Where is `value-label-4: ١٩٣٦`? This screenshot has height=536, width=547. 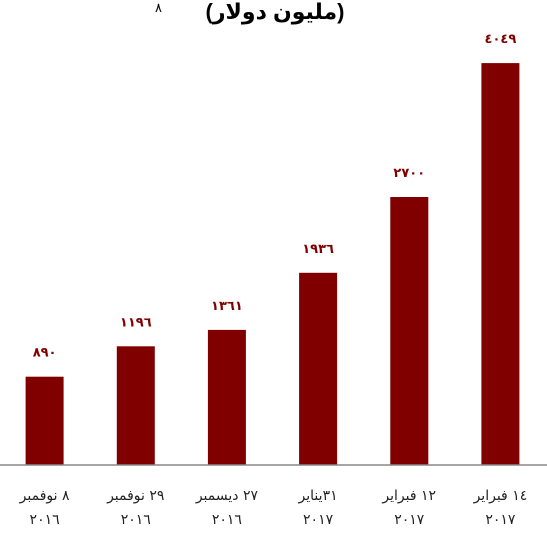
value-label-4: ١٩٣٦ is located at coordinates (318, 249).